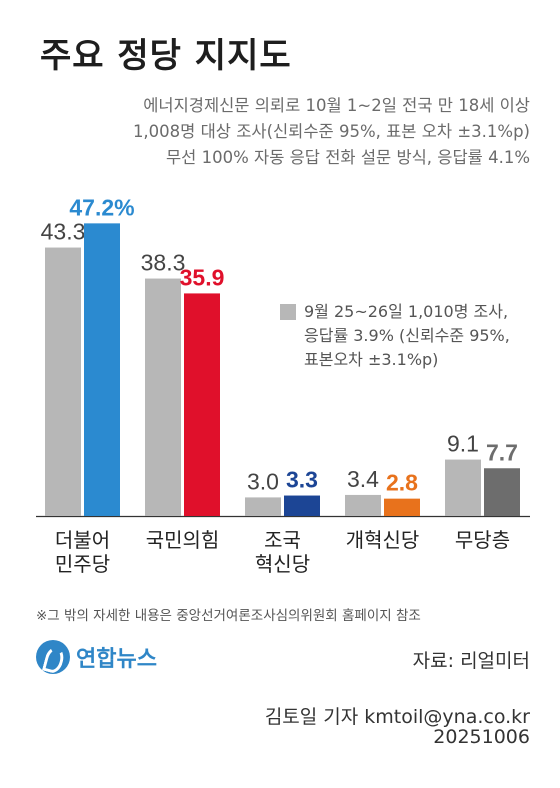 The width and height of the screenshot is (560, 788). I want to click on source-credit: 자료: 리얼미터, so click(471, 661).